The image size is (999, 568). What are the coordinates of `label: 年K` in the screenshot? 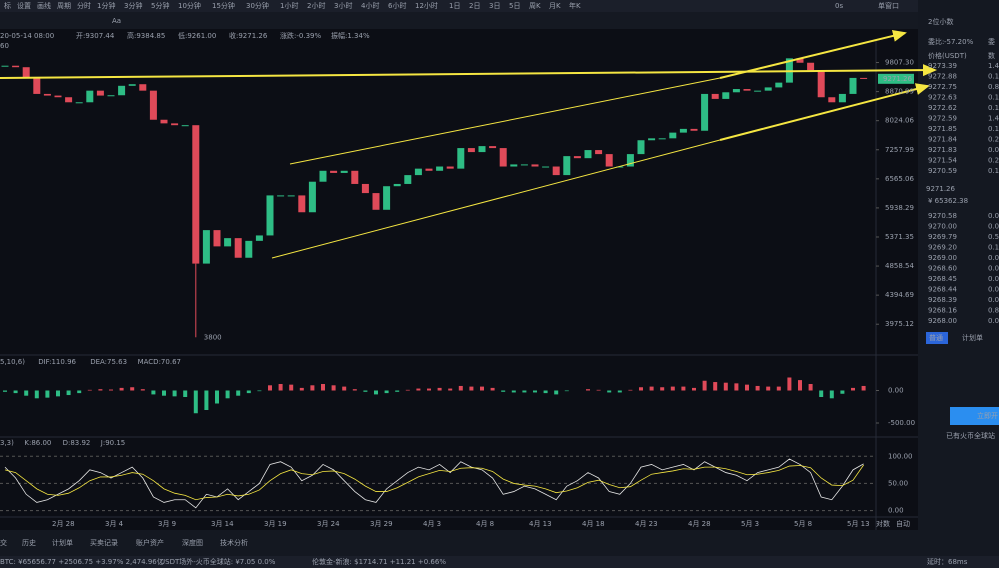 It's located at (575, 5).